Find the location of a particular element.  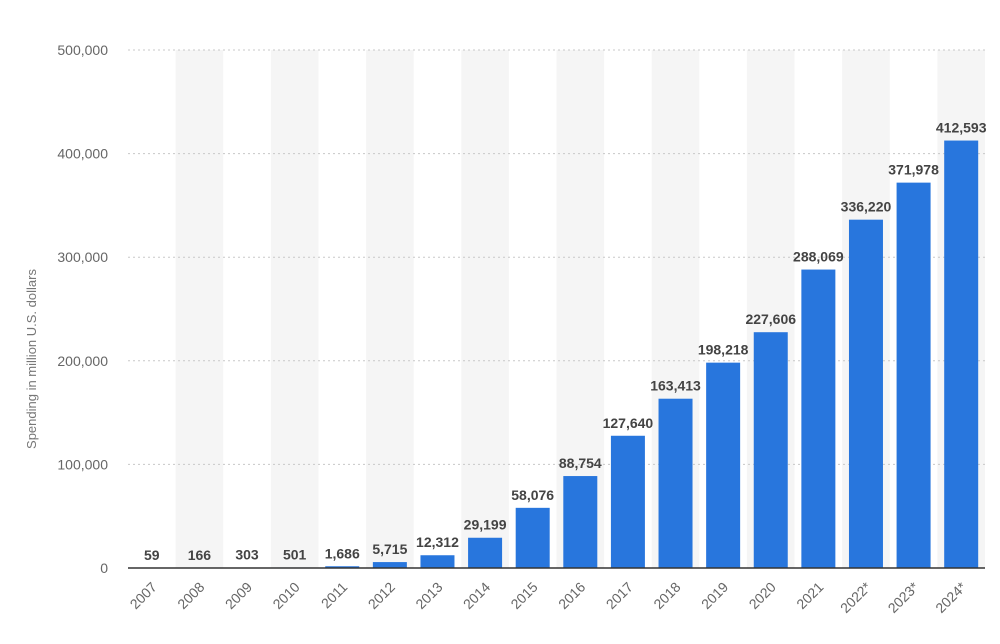

x-tick-label: 2022* is located at coordinates (856, 597).